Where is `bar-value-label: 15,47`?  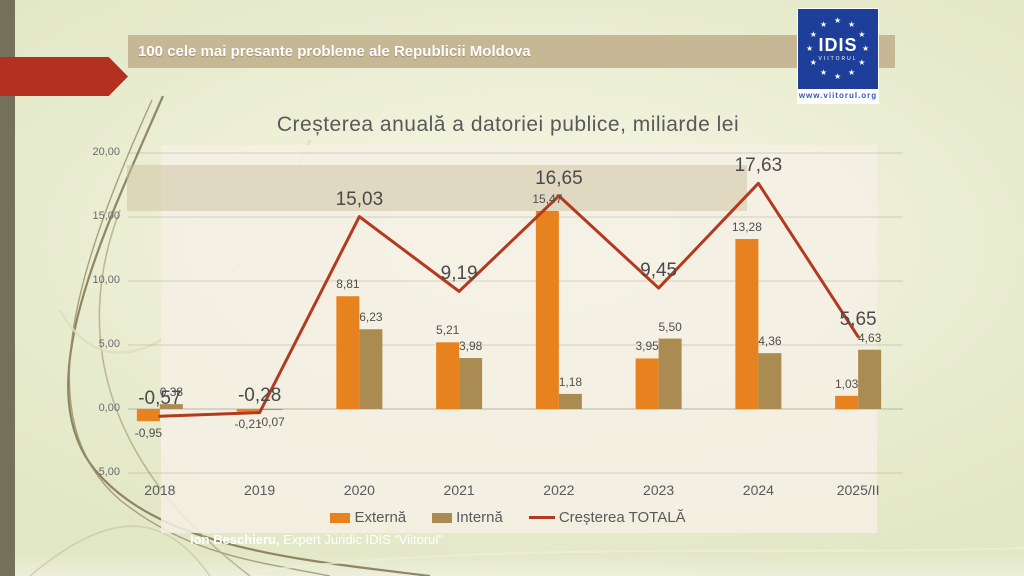 bar-value-label: 15,47 is located at coordinates (547, 198).